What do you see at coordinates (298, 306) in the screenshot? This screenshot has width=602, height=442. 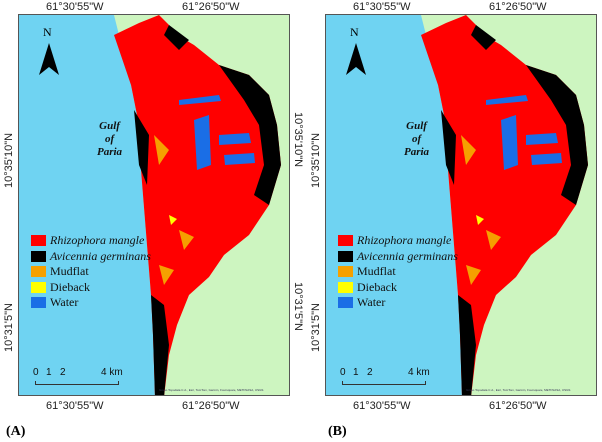 I see `lat-label-right-lower: 10°31'5"N` at bounding box center [298, 306].